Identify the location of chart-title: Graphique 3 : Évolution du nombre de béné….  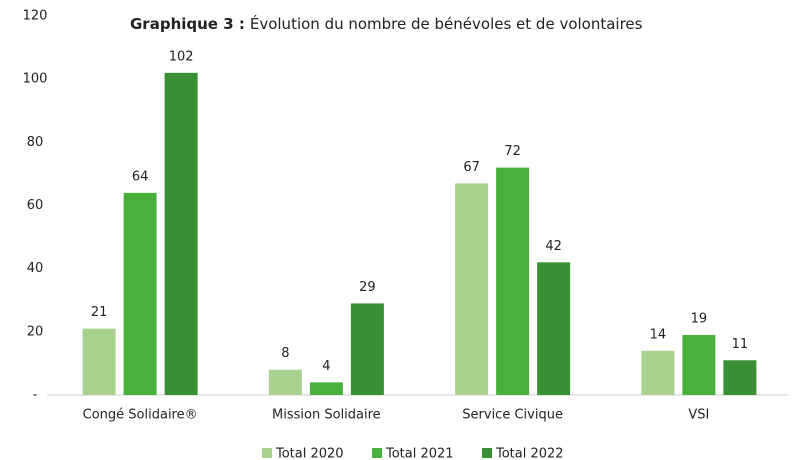
(386, 23).